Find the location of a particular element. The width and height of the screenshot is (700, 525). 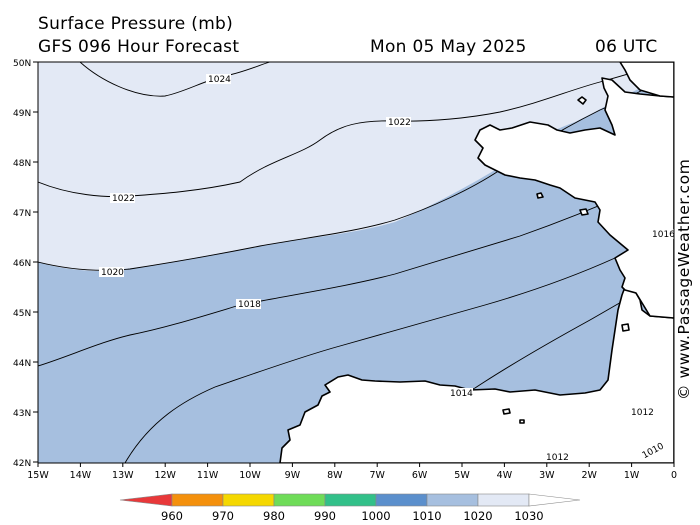

svg-text: 1018 is located at coordinates (249, 305).